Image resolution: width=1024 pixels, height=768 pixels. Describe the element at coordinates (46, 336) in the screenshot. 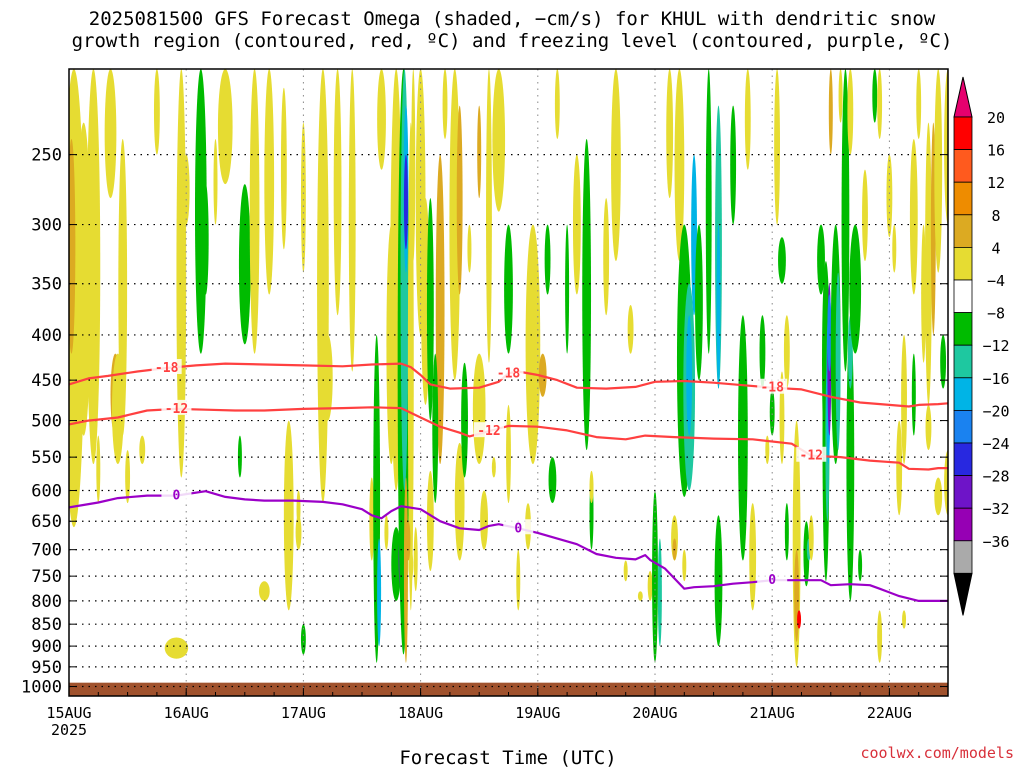

I see `y-tick-label: 400` at that location.